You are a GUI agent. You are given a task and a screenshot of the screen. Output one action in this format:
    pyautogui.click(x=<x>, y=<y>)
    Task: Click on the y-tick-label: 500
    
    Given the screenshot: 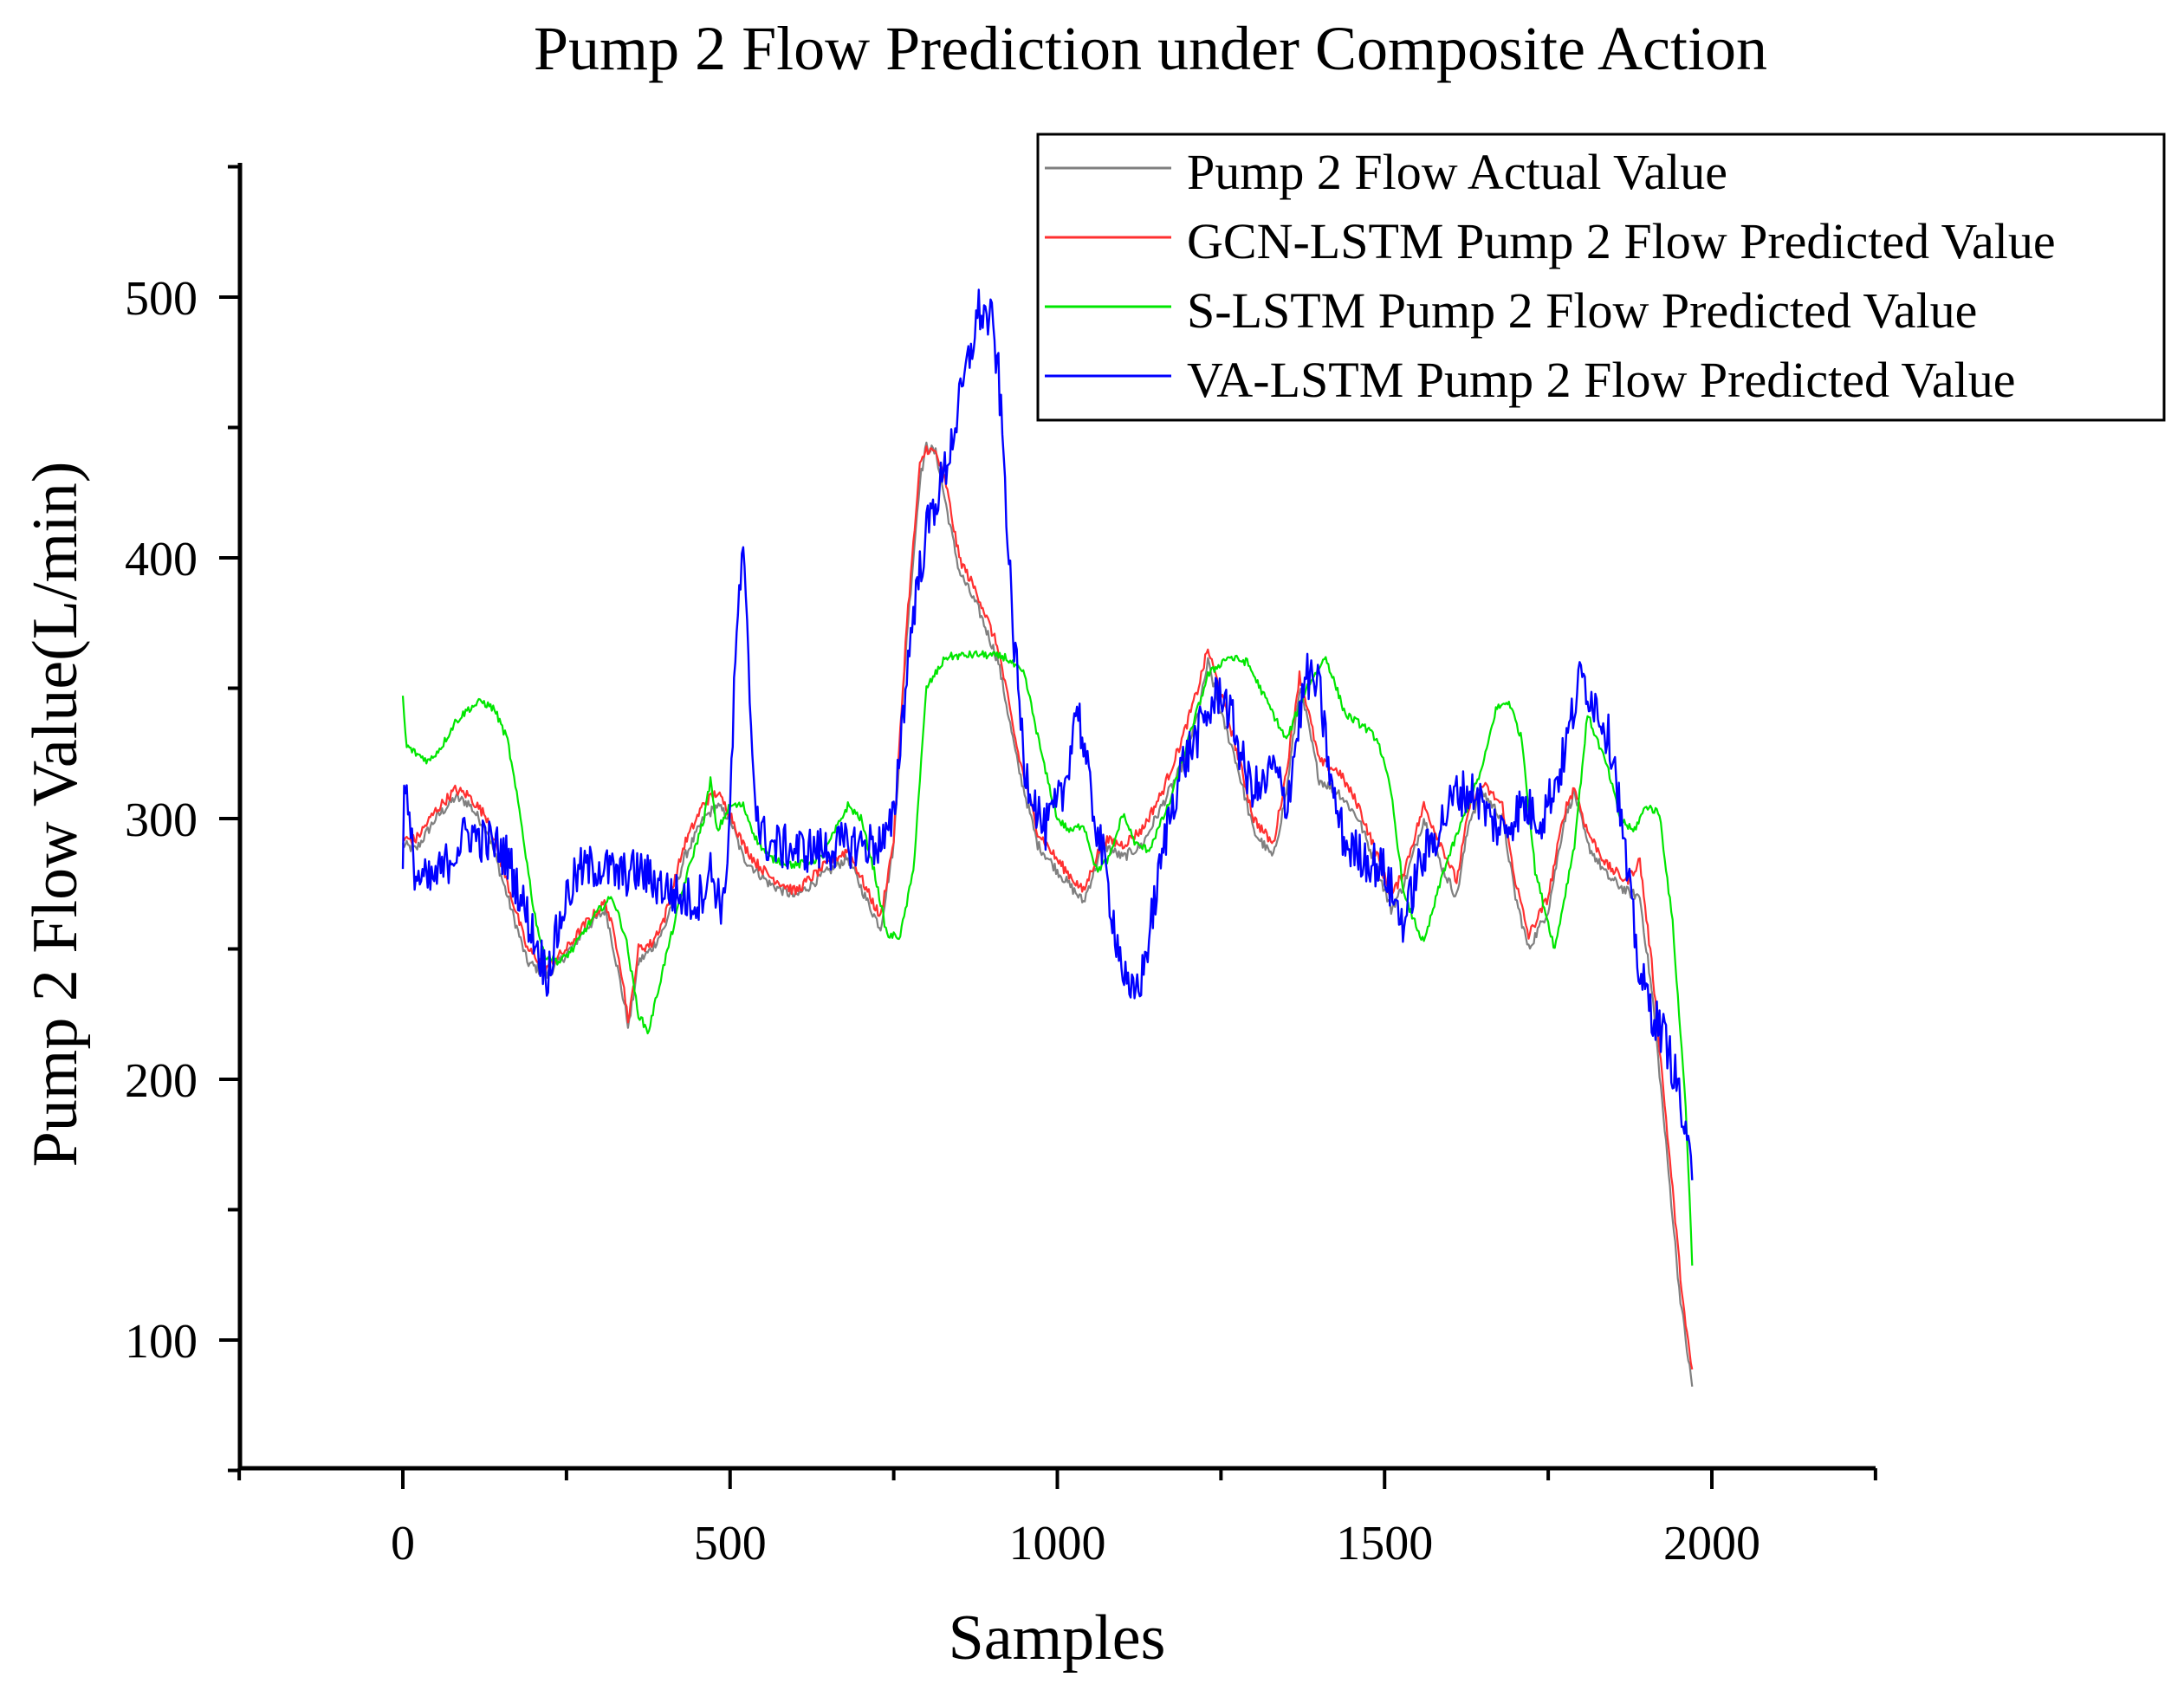 What is the action you would take?
    pyautogui.click(x=161, y=299)
    